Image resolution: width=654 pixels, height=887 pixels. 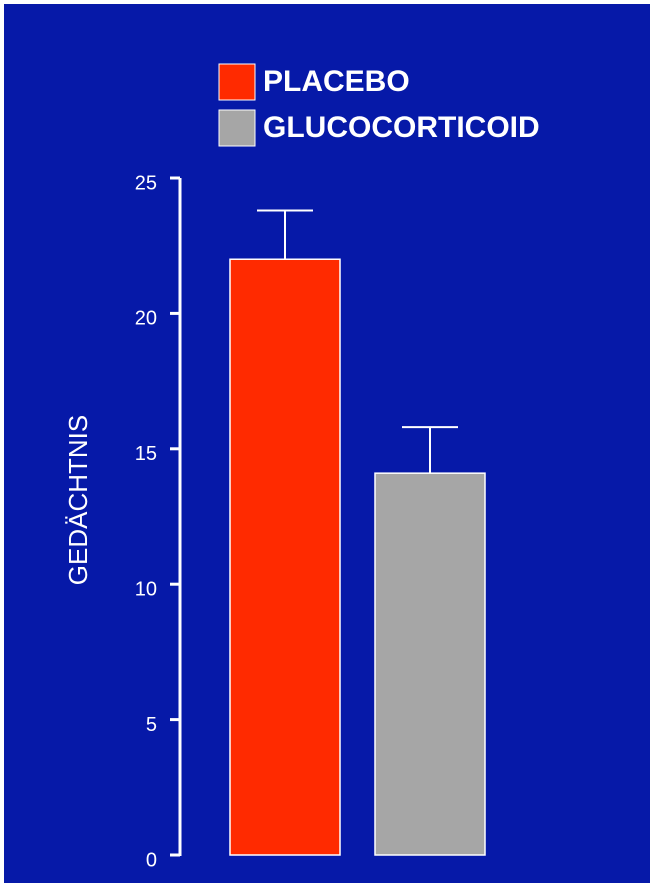 I want to click on y-tick-label: 15, so click(x=146, y=454).